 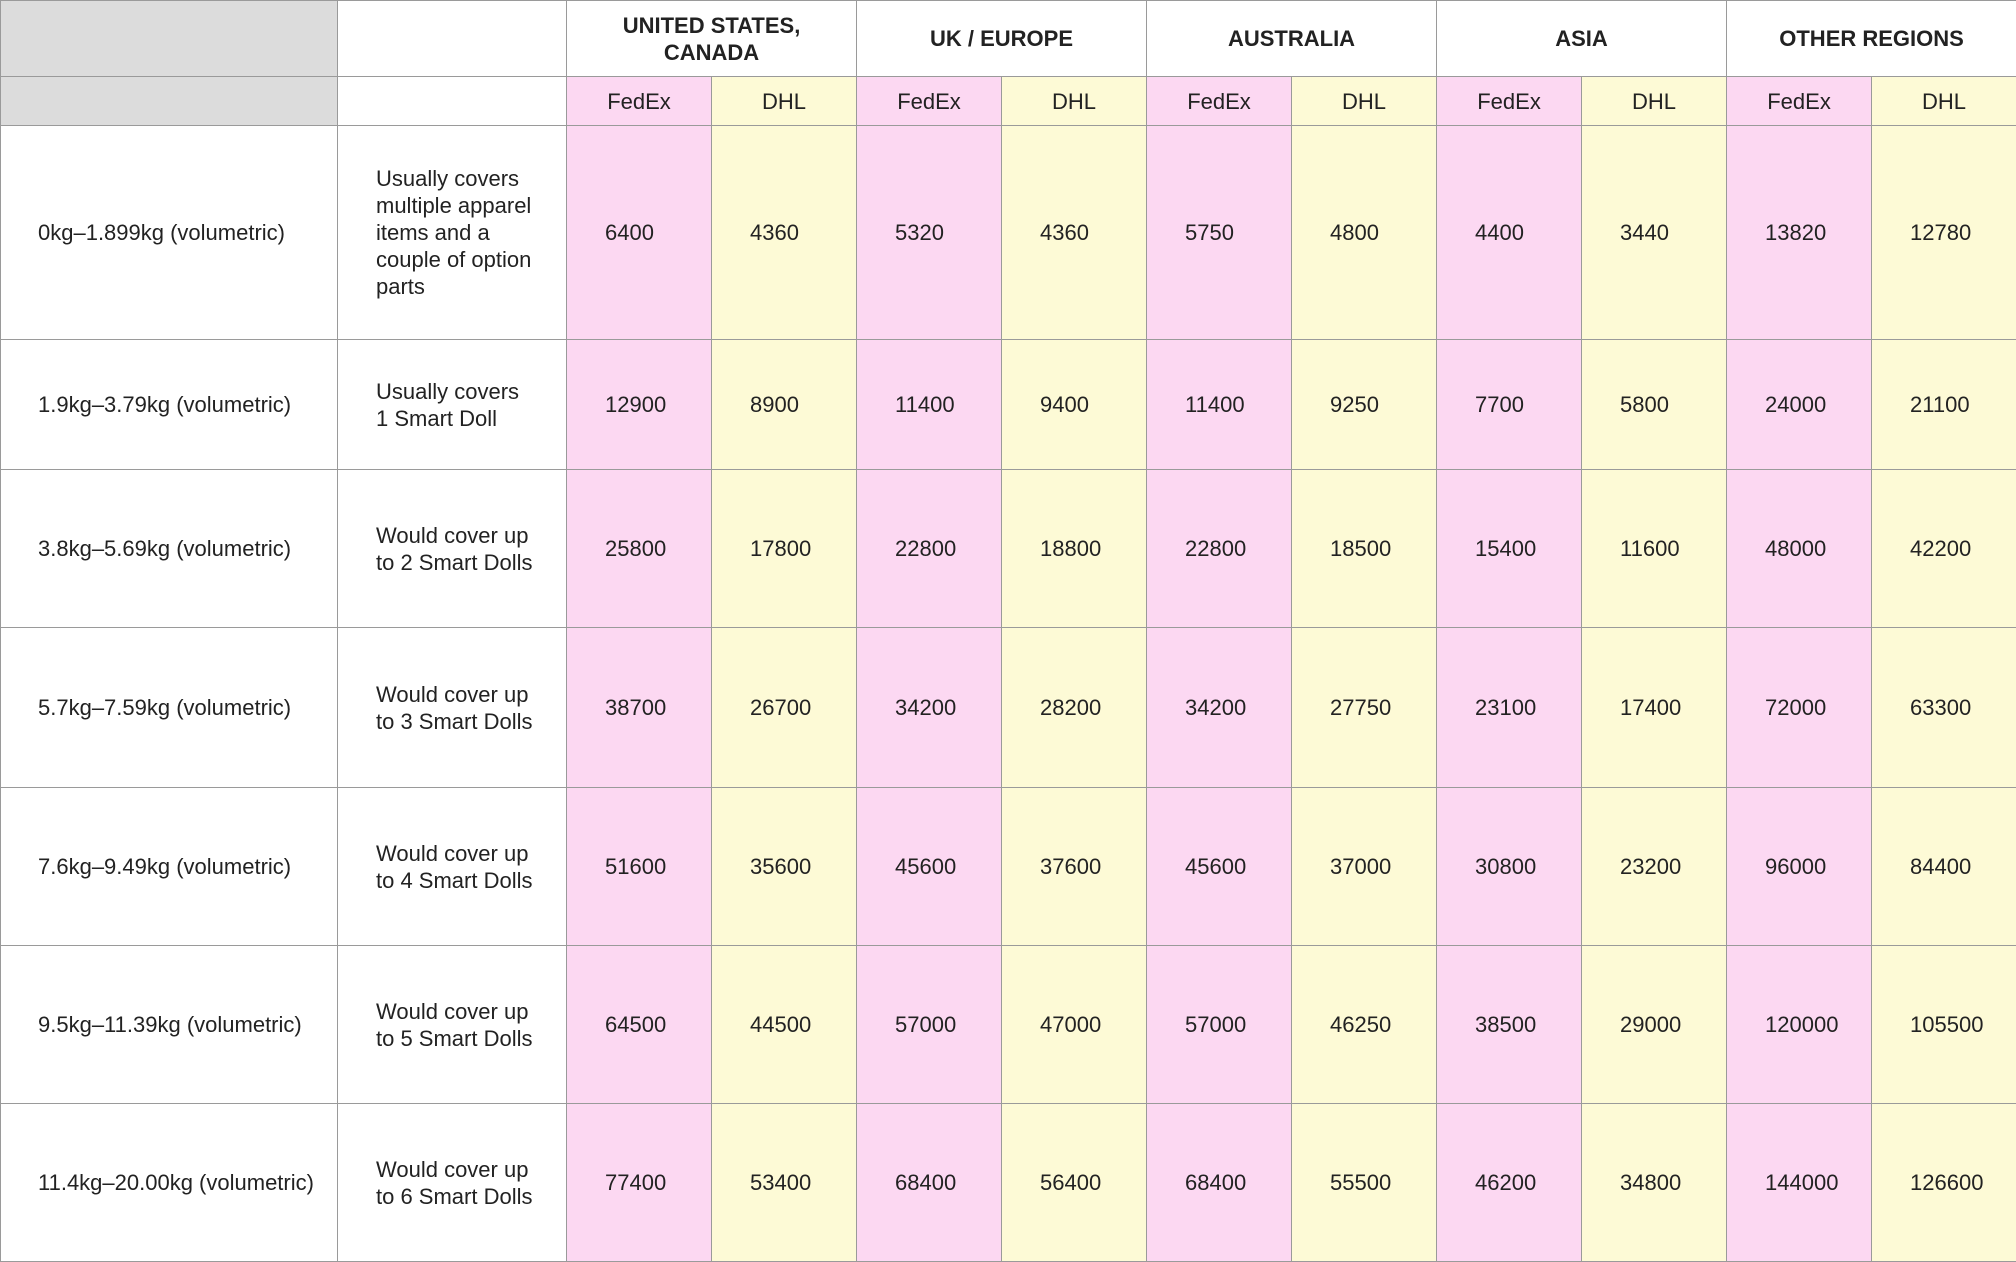 What do you see at coordinates (1509, 404) in the screenshot?
I see `price-cell: 7700` at bounding box center [1509, 404].